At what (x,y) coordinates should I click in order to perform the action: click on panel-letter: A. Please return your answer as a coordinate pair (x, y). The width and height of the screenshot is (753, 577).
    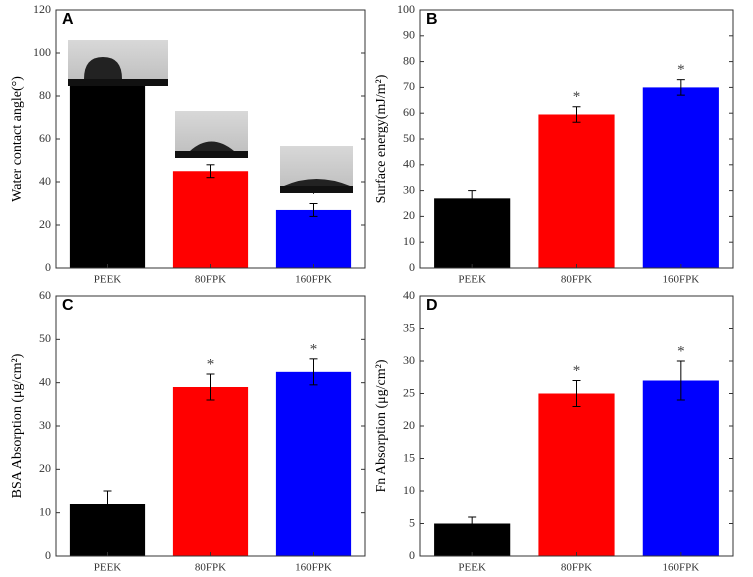
    Looking at the image, I should click on (68, 19).